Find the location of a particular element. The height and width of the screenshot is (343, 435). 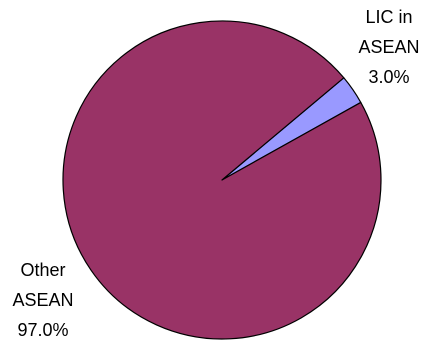

slice-label-lic-line-2: ASEAN is located at coordinates (388, 47).